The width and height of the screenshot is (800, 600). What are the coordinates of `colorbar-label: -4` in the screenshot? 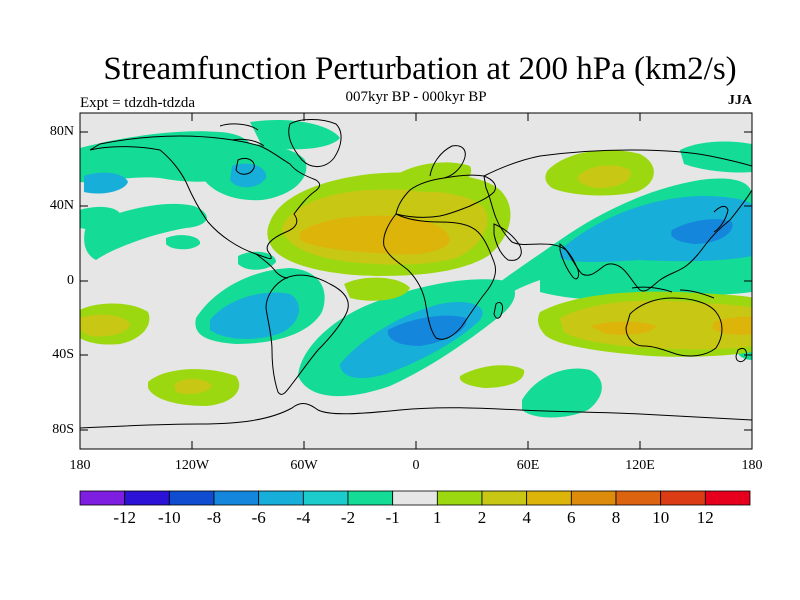 It's located at (303, 517).